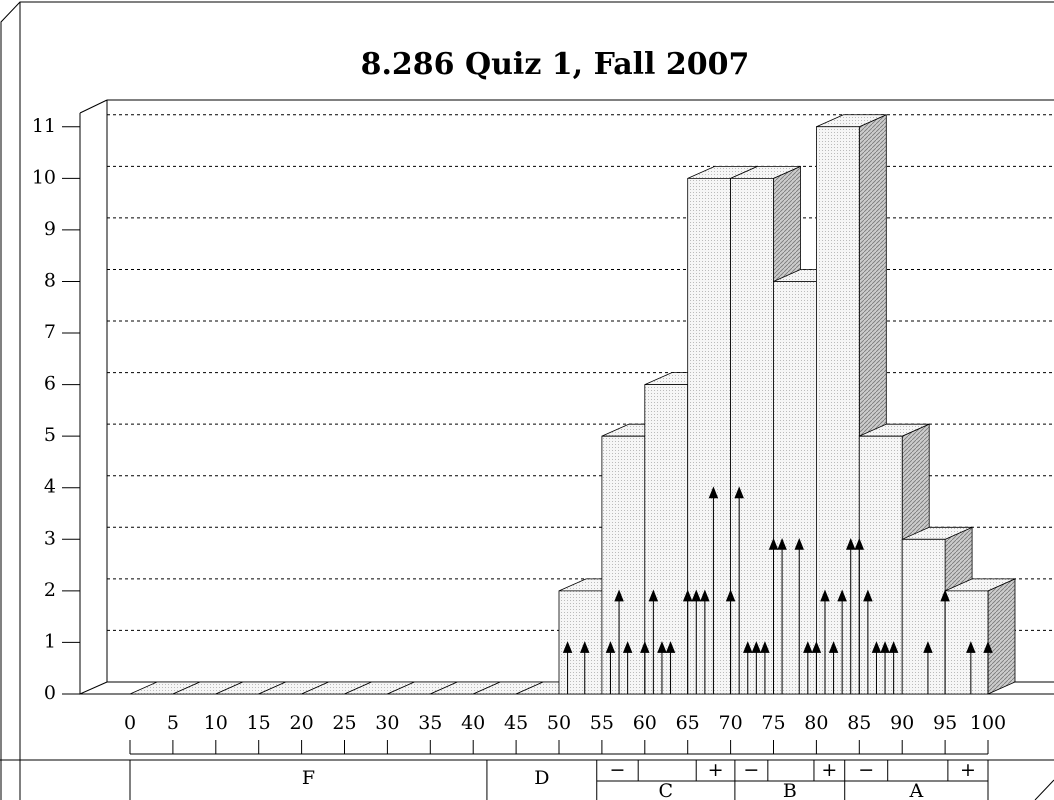  I want to click on y-tick-label: 1, so click(50, 641).